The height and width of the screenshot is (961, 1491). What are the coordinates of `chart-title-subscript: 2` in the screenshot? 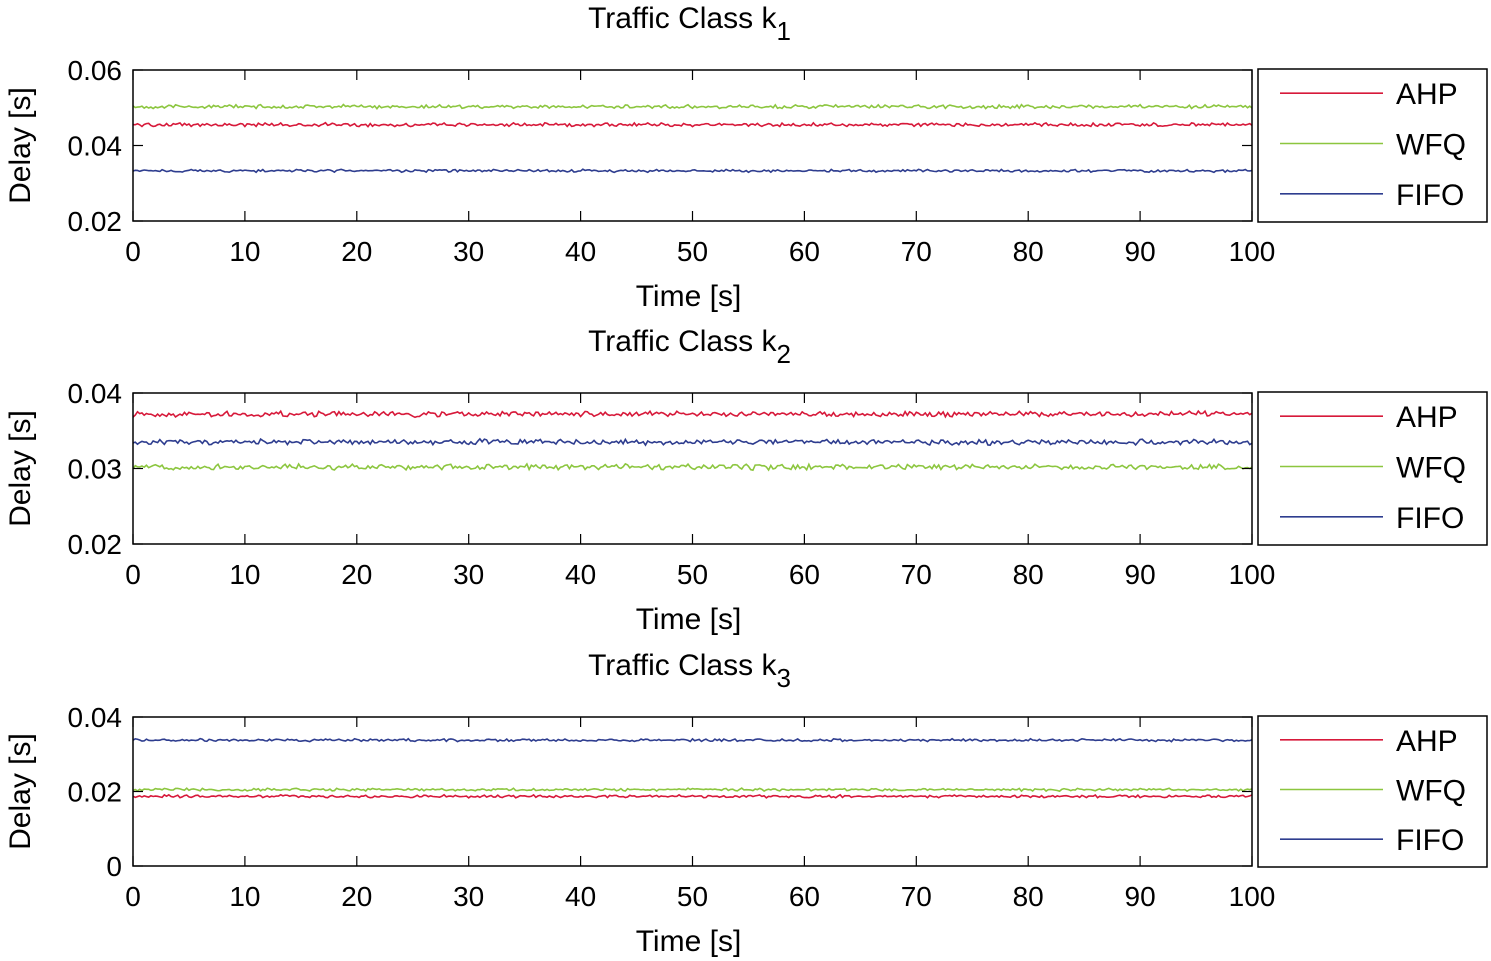 It's located at (783, 354).